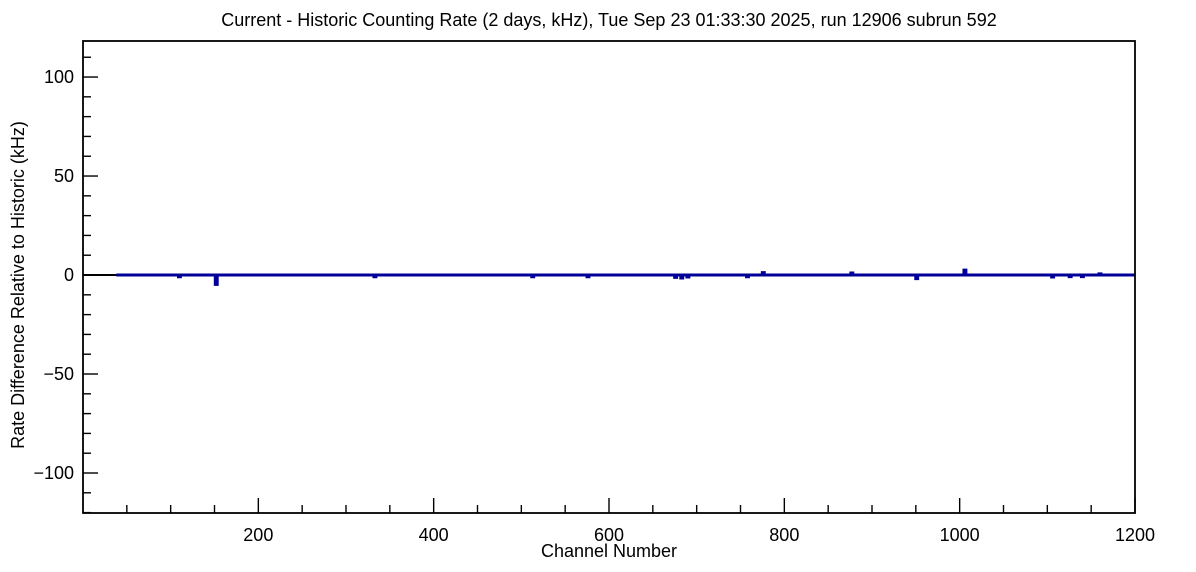 The height and width of the screenshot is (572, 1196). Describe the element at coordinates (258, 535) in the screenshot. I see `x-tick-label: 200` at that location.